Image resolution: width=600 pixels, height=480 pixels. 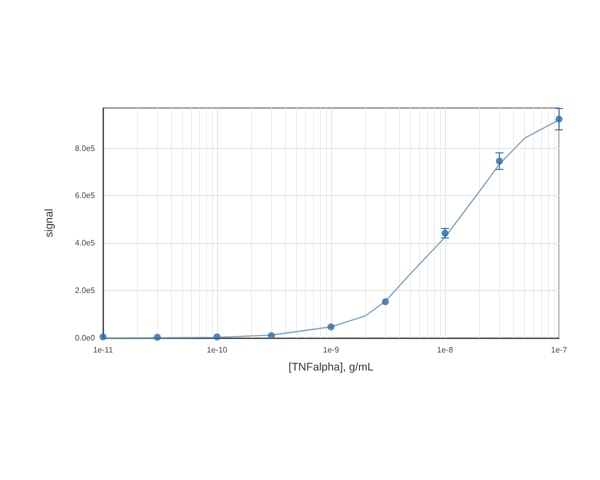 I want to click on x-tick-label: 1e-8, so click(x=445, y=350).